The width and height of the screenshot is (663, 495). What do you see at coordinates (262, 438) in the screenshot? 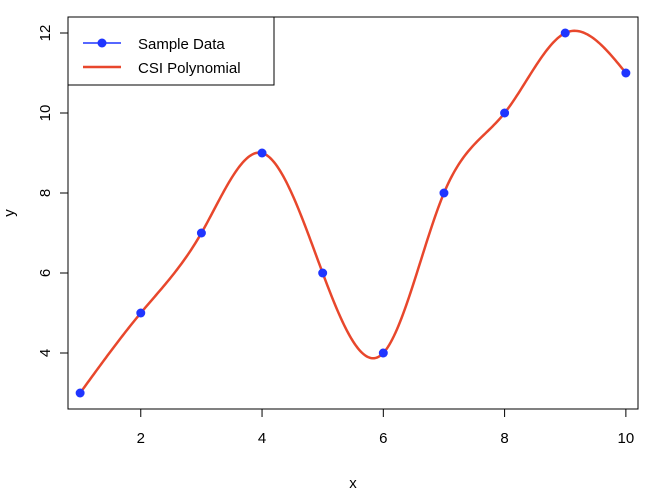
I see `x-tick-label: 4` at bounding box center [262, 438].